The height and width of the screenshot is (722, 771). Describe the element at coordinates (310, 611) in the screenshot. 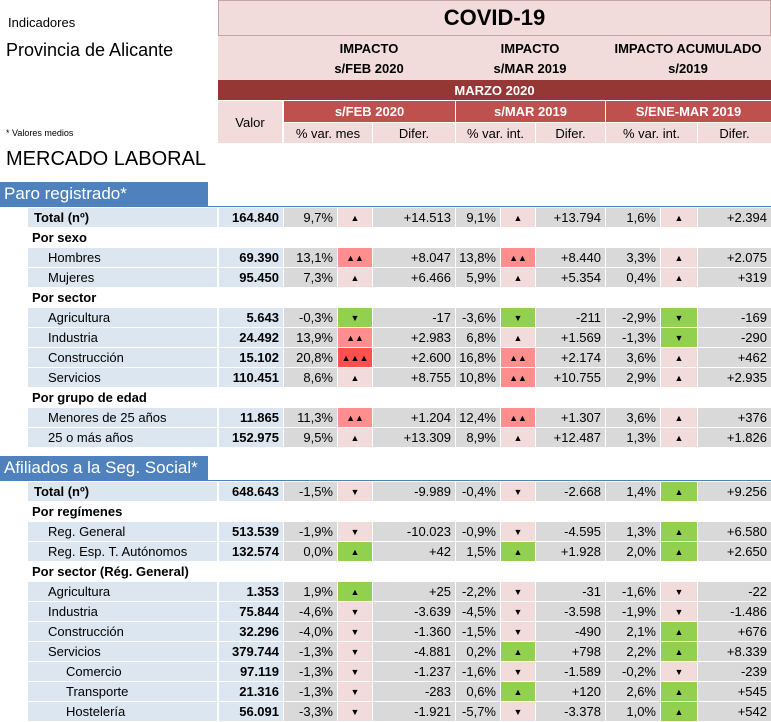

I see `cell-value: -4,6%` at that location.